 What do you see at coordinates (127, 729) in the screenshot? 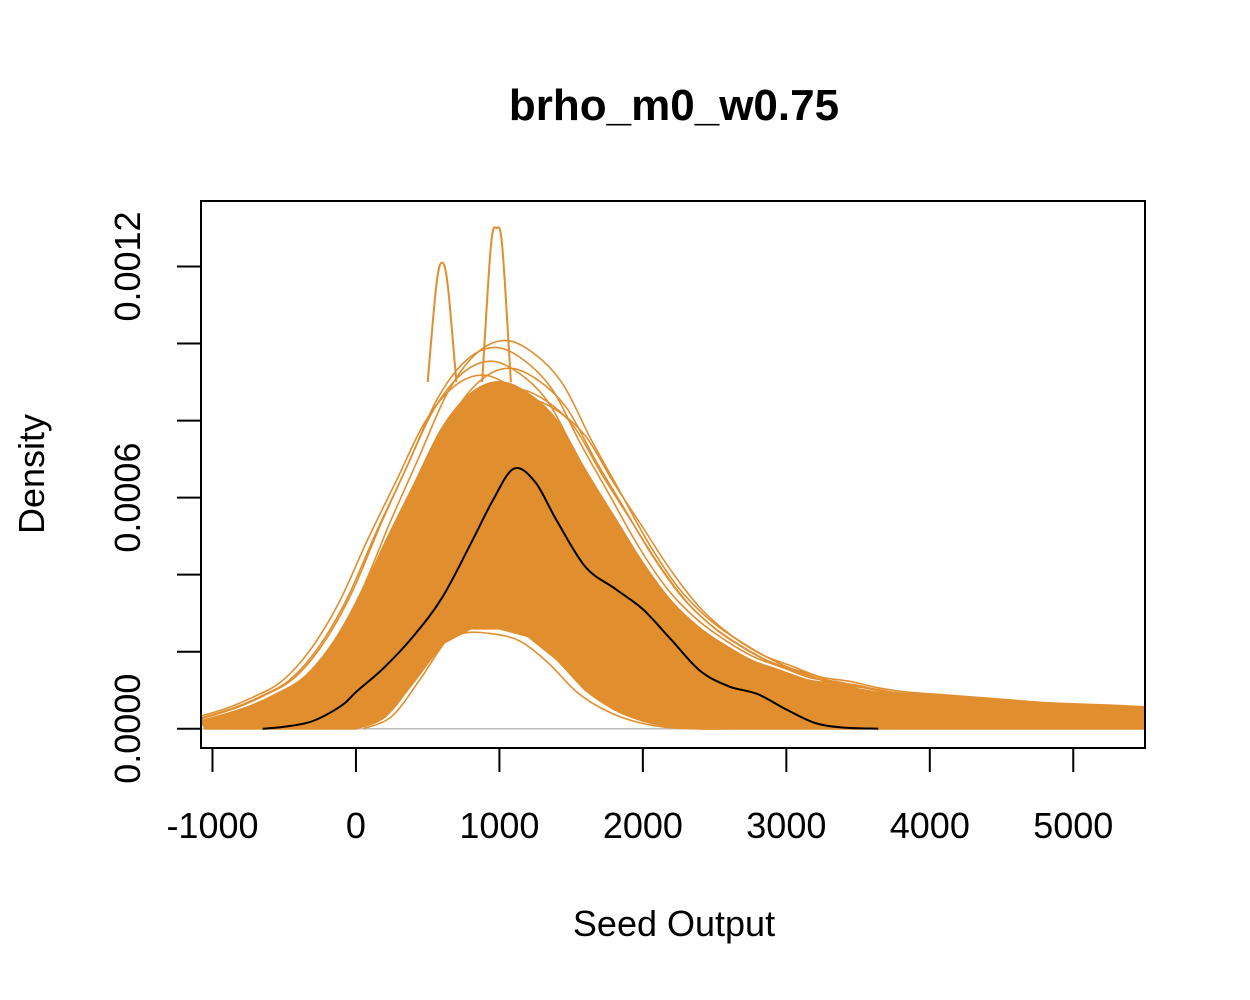
I see `y-tick-label: 0.0000` at bounding box center [127, 729].